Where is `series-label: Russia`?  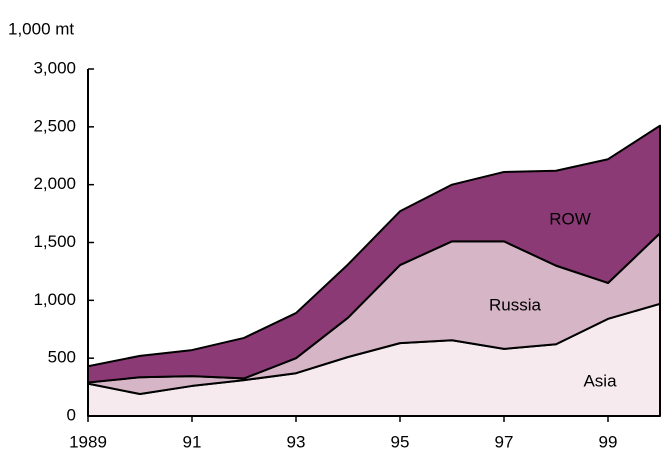 series-label: Russia is located at coordinates (515, 304).